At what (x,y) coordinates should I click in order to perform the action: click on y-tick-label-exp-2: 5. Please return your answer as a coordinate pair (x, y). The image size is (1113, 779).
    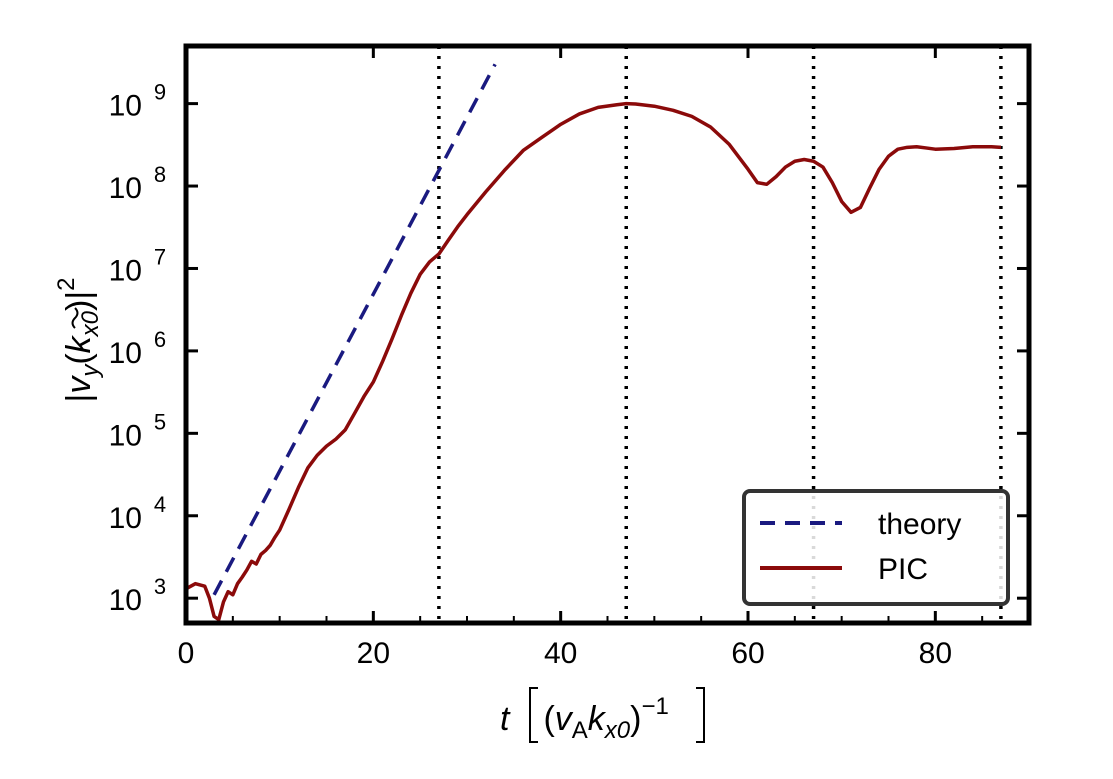
    Looking at the image, I should click on (160, 421).